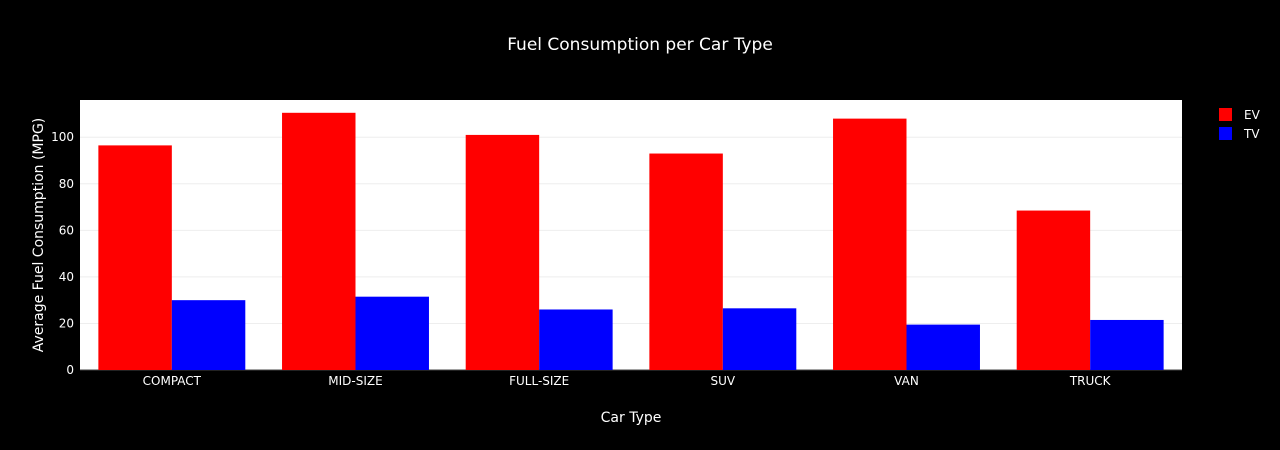 The height and width of the screenshot is (450, 1280). I want to click on y-axis-title: Average Fuel Consumption (MPG), so click(39, 235).